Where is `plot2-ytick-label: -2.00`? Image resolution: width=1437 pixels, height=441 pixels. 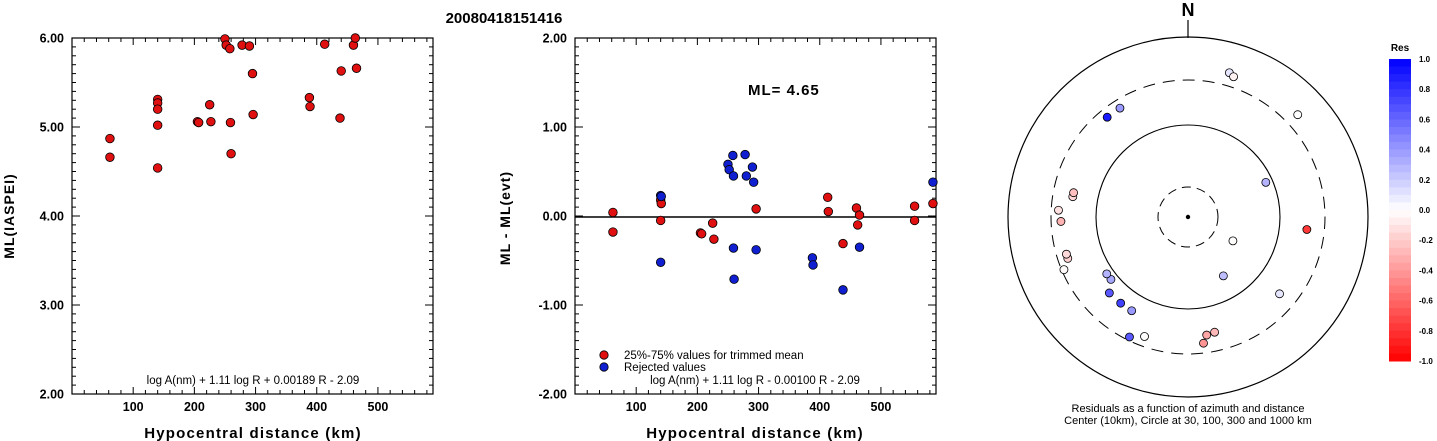 plot2-ytick-label: -2.00 is located at coordinates (553, 395).